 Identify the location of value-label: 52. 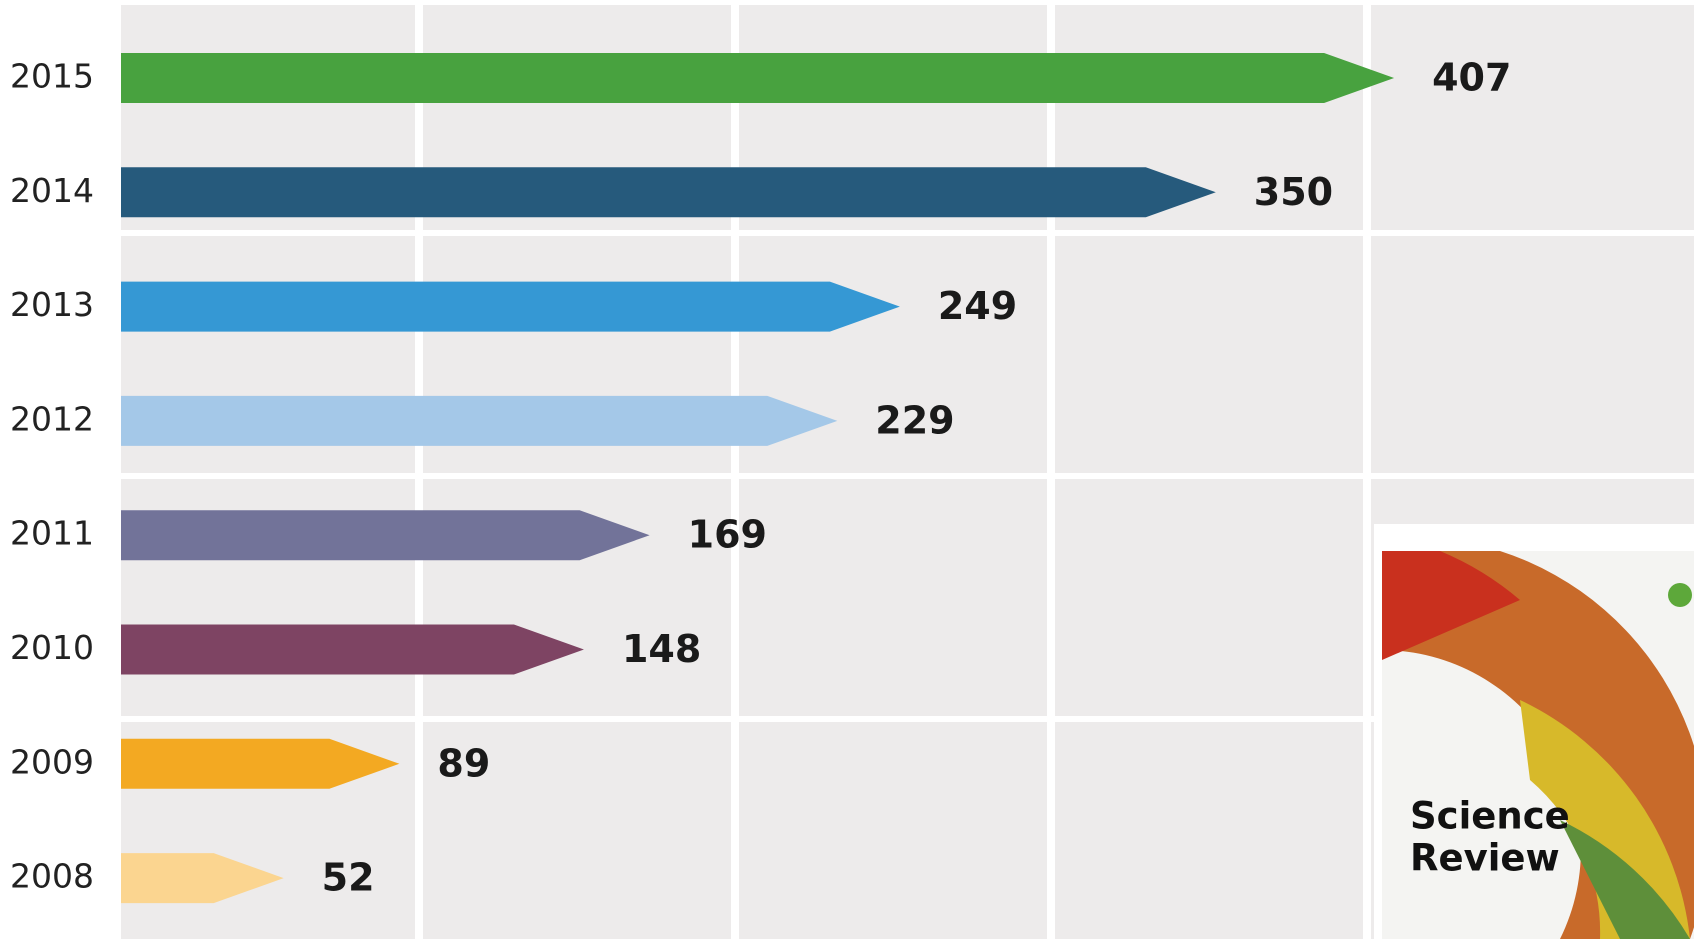
(348, 878).